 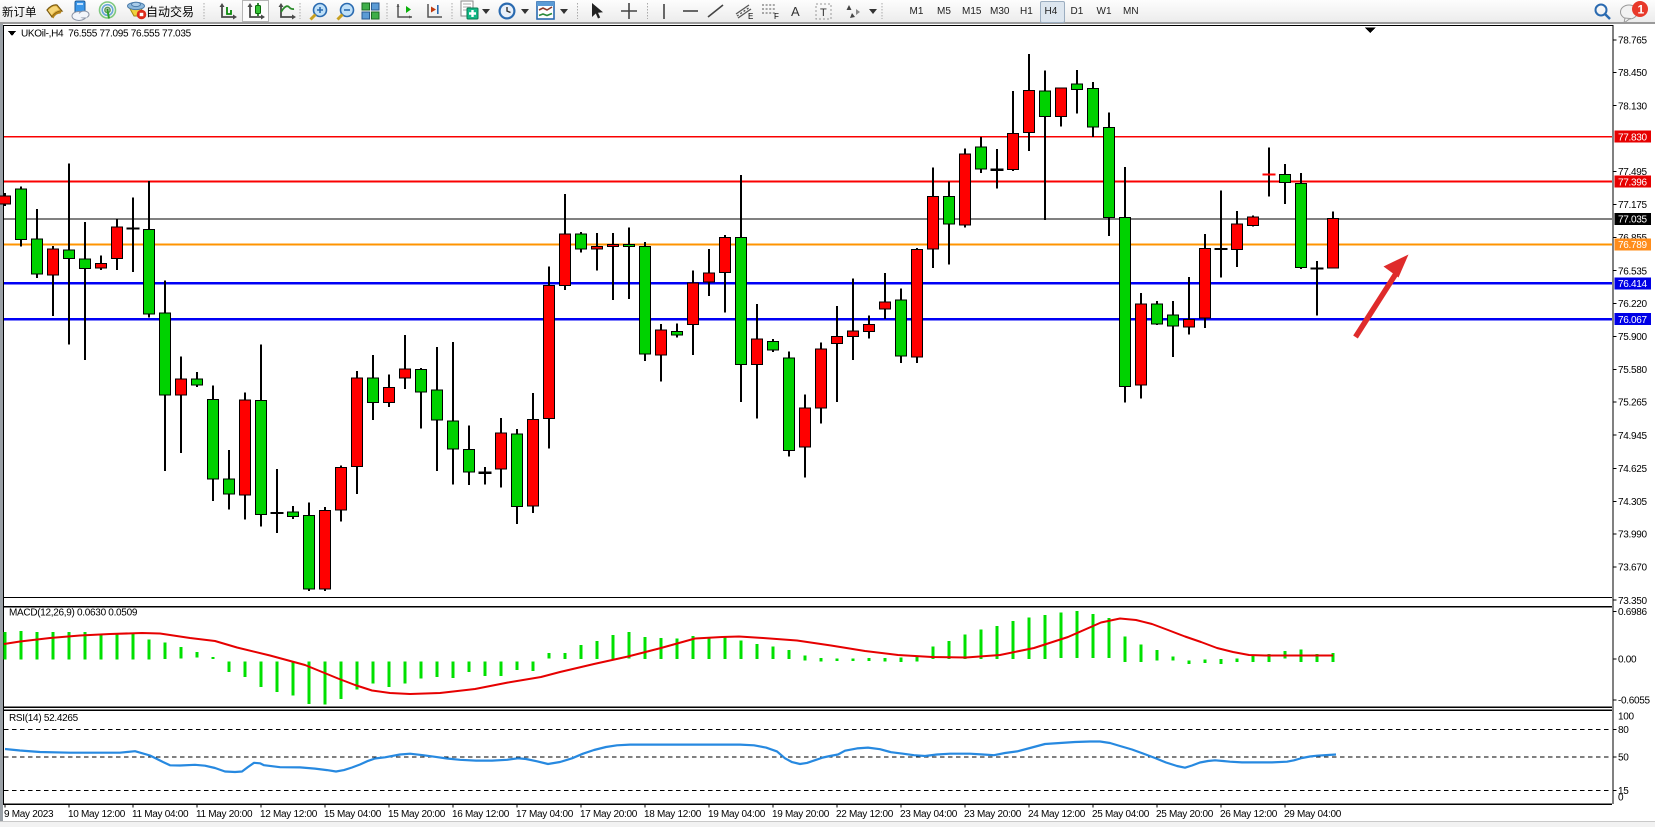 I want to click on svg-text: 74.625, so click(x=1633, y=469).